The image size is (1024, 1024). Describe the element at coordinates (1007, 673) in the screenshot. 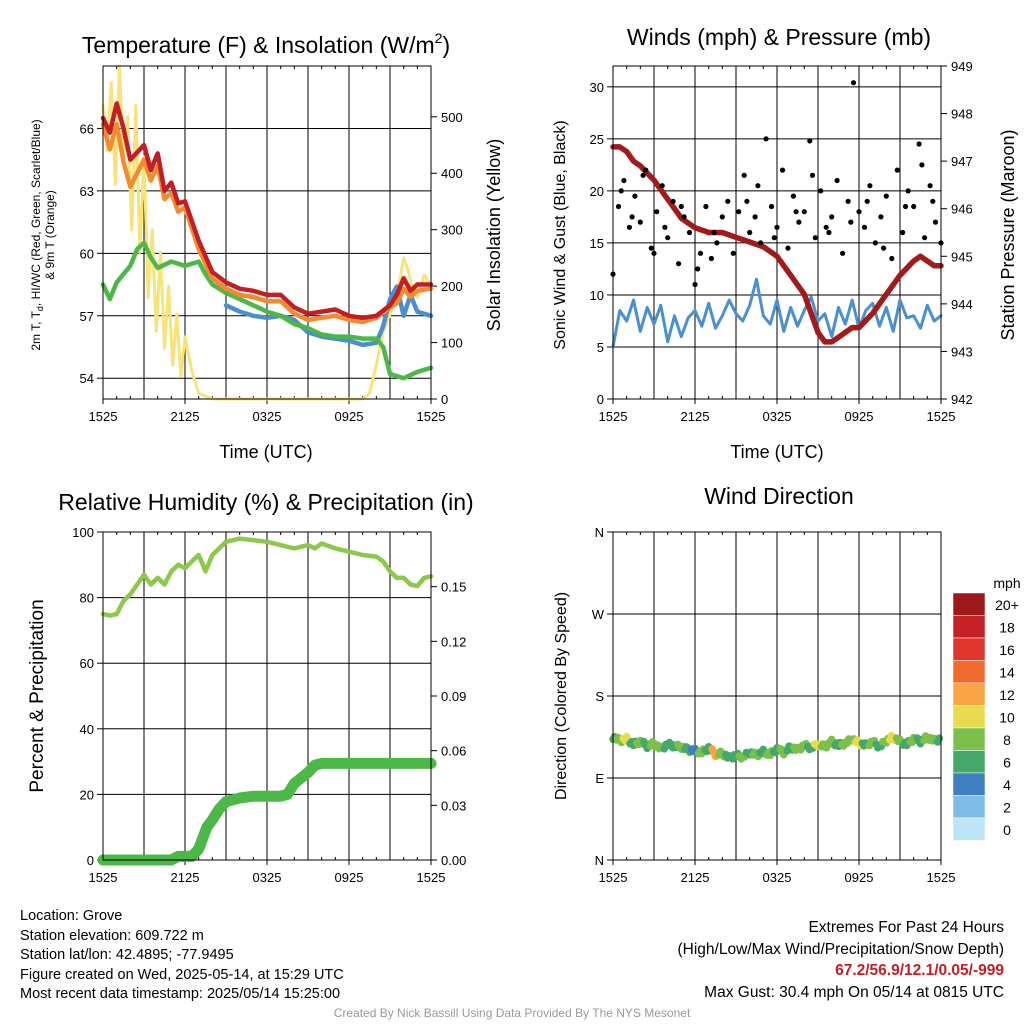

I see `colorbar-label: 14` at that location.